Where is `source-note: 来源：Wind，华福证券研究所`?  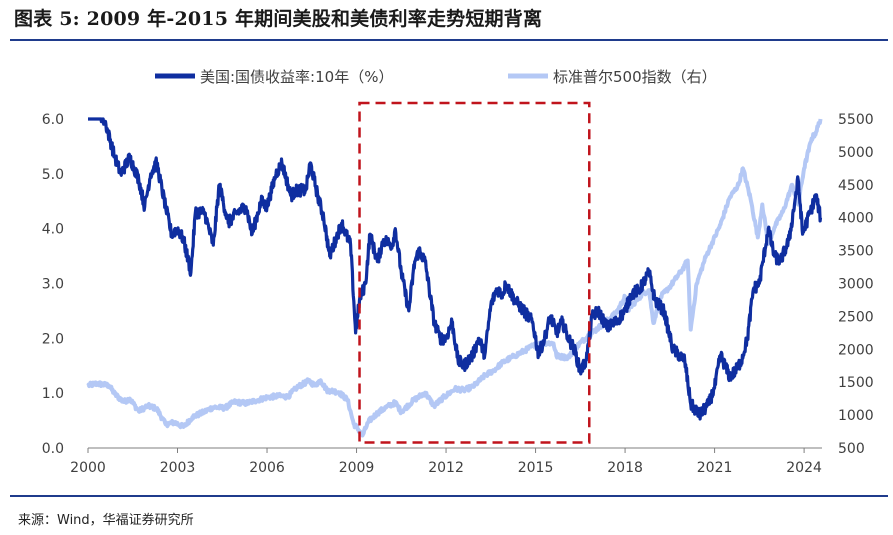
source-note: 来源：Wind，华福证券研究所 is located at coordinates (106, 520).